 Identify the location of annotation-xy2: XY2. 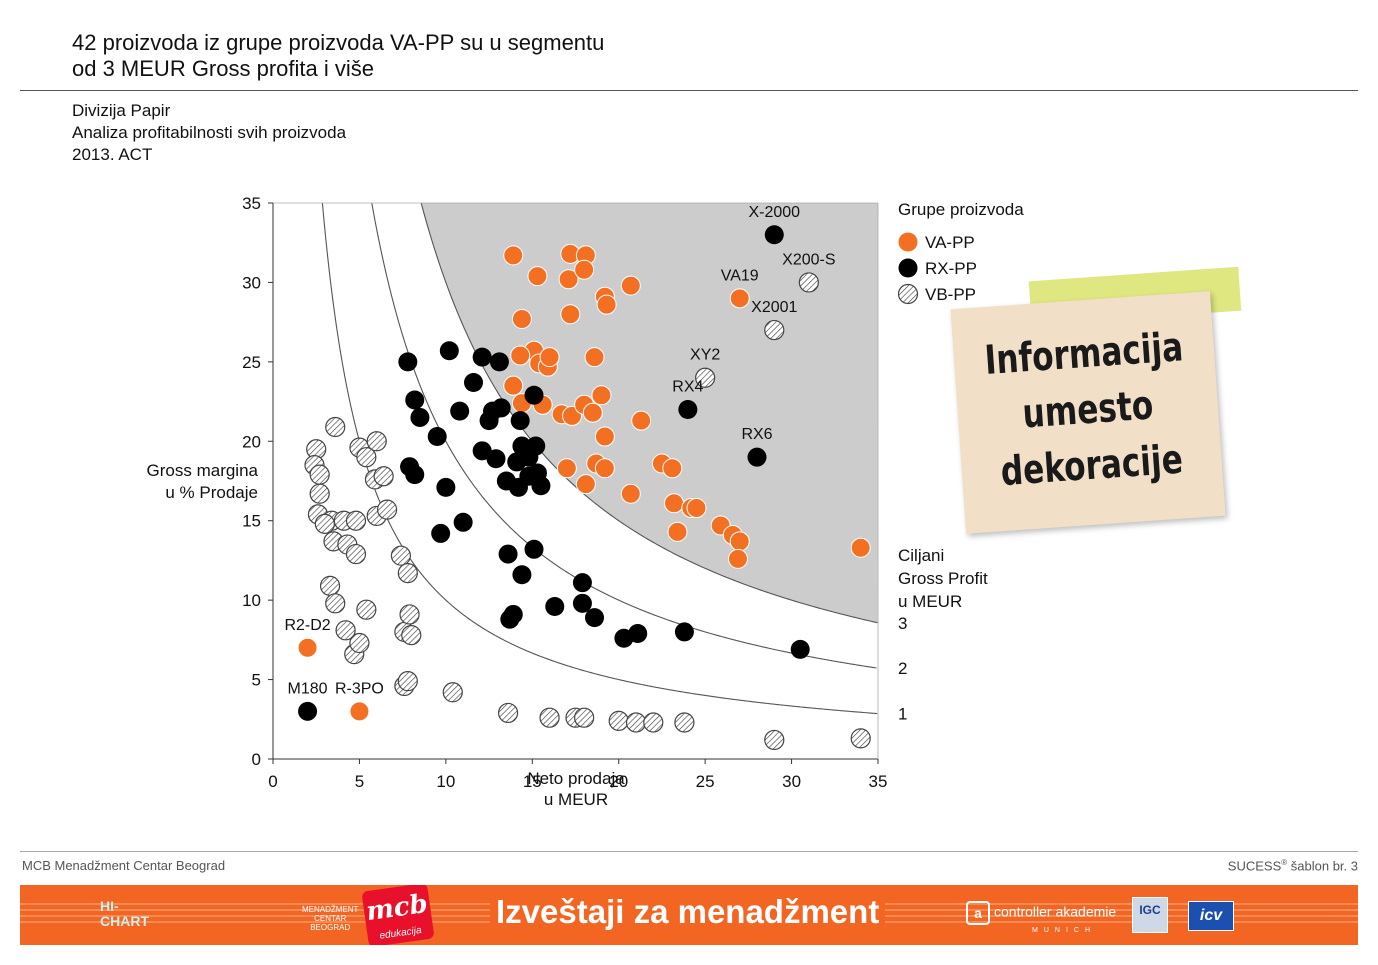
(705, 355).